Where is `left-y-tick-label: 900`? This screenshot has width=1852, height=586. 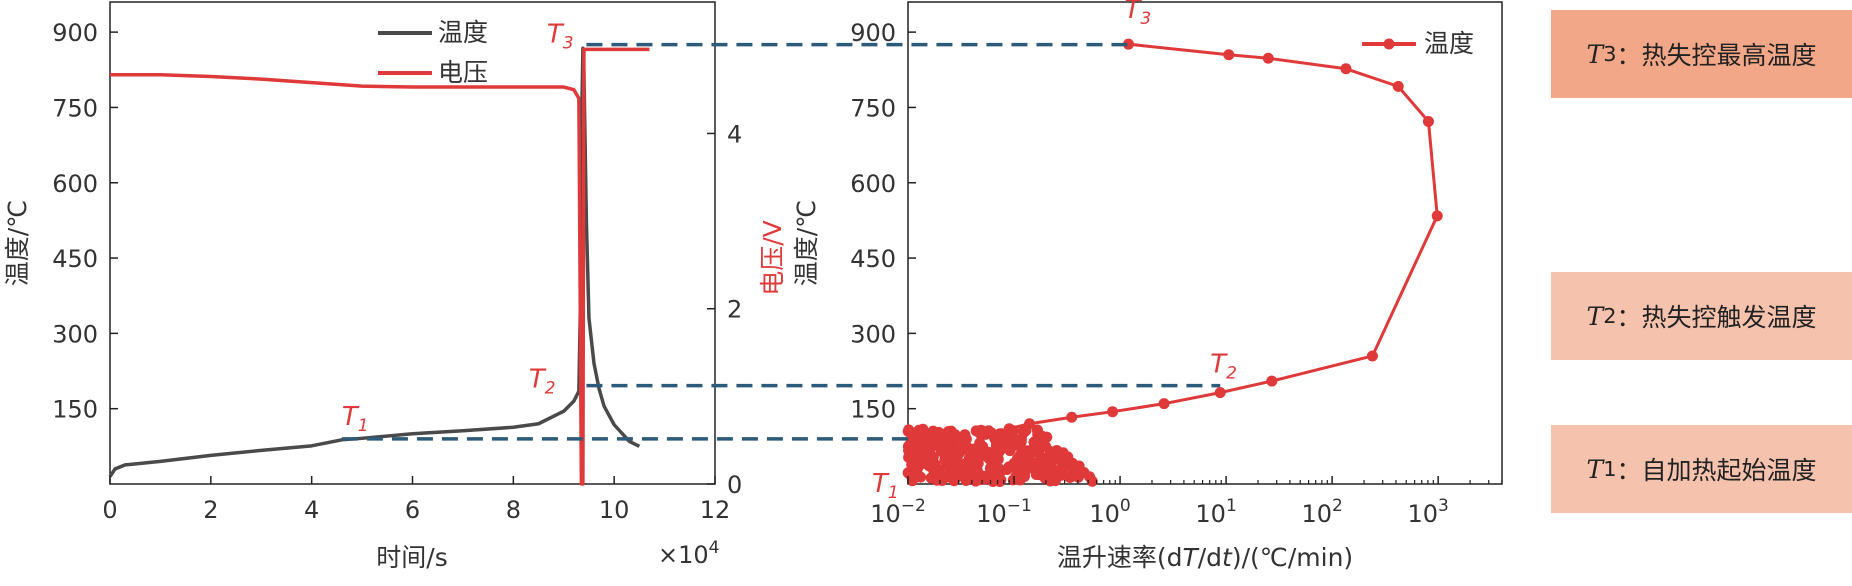 left-y-tick-label: 900 is located at coordinates (75, 33).